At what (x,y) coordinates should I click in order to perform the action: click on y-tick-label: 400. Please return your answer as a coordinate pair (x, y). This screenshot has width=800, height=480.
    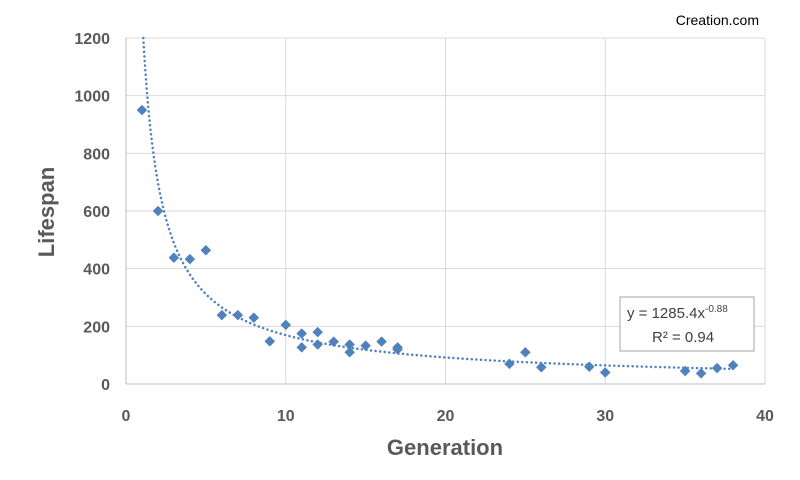
    Looking at the image, I should click on (96, 270).